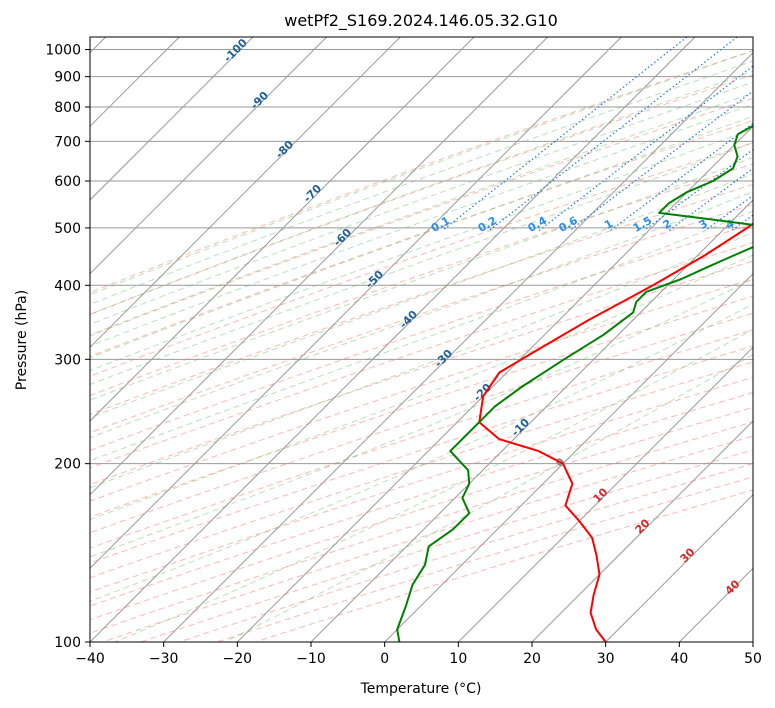 The image size is (775, 708). Describe the element at coordinates (67, 229) in the screenshot. I see `y-tick-label: 500` at that location.